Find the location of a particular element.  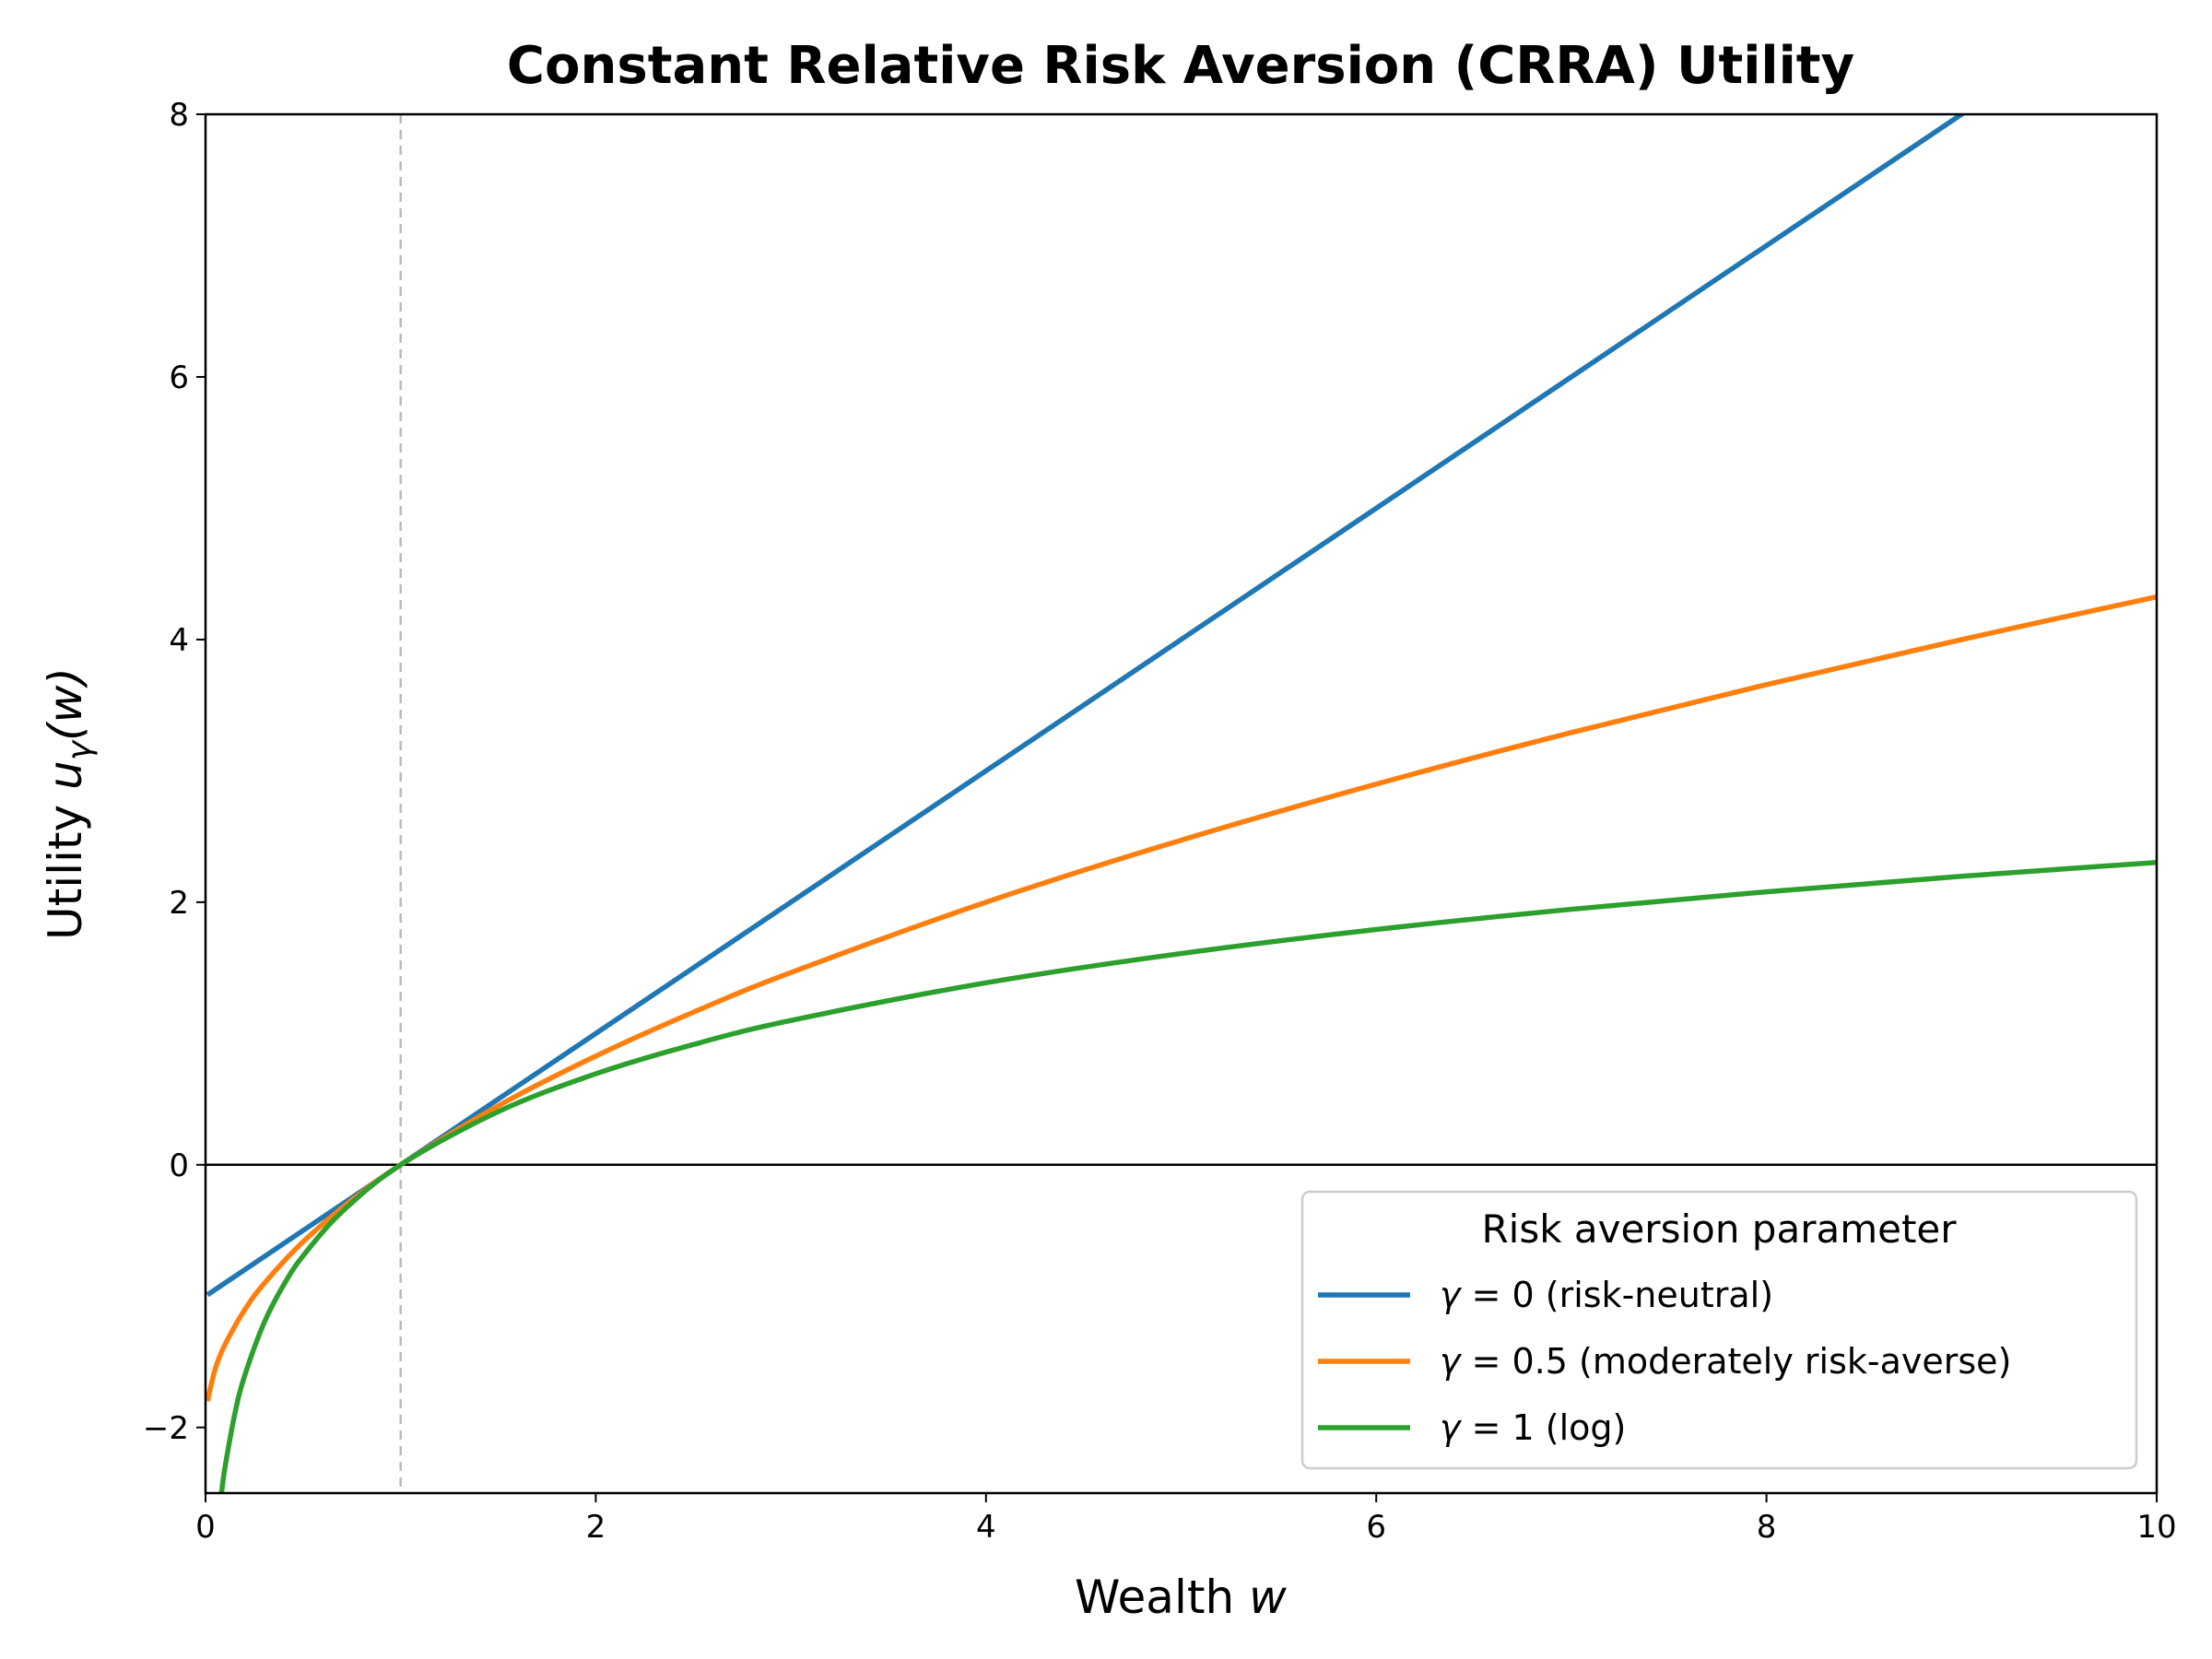

x-tick-label-8: 8 is located at coordinates (1767, 1527).